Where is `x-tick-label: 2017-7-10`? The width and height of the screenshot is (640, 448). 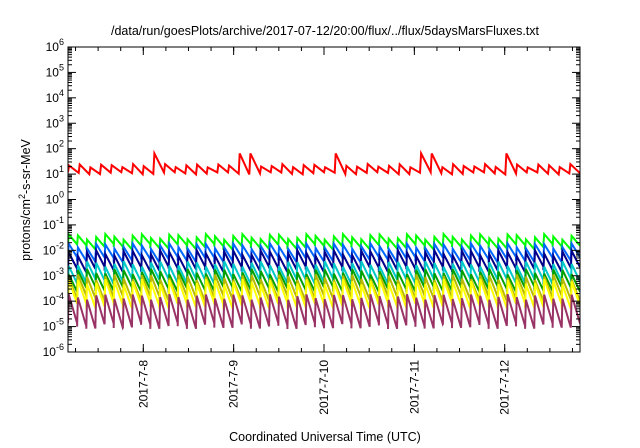
x-tick-label: 2017-7-10 is located at coordinates (324, 387).